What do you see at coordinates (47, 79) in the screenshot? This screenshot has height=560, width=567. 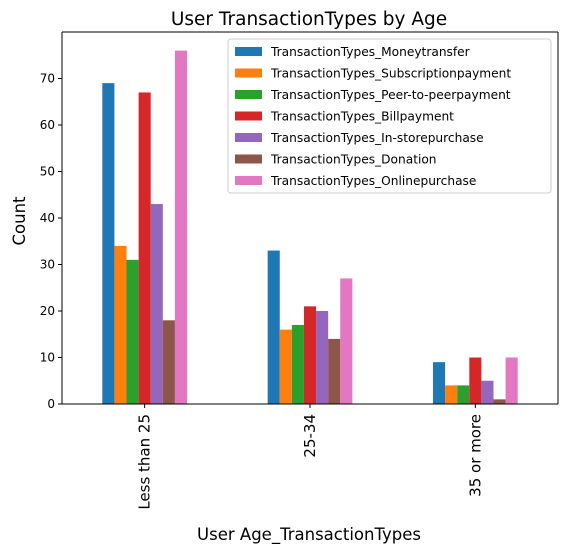 I see `y-tick-label: 70` at bounding box center [47, 79].